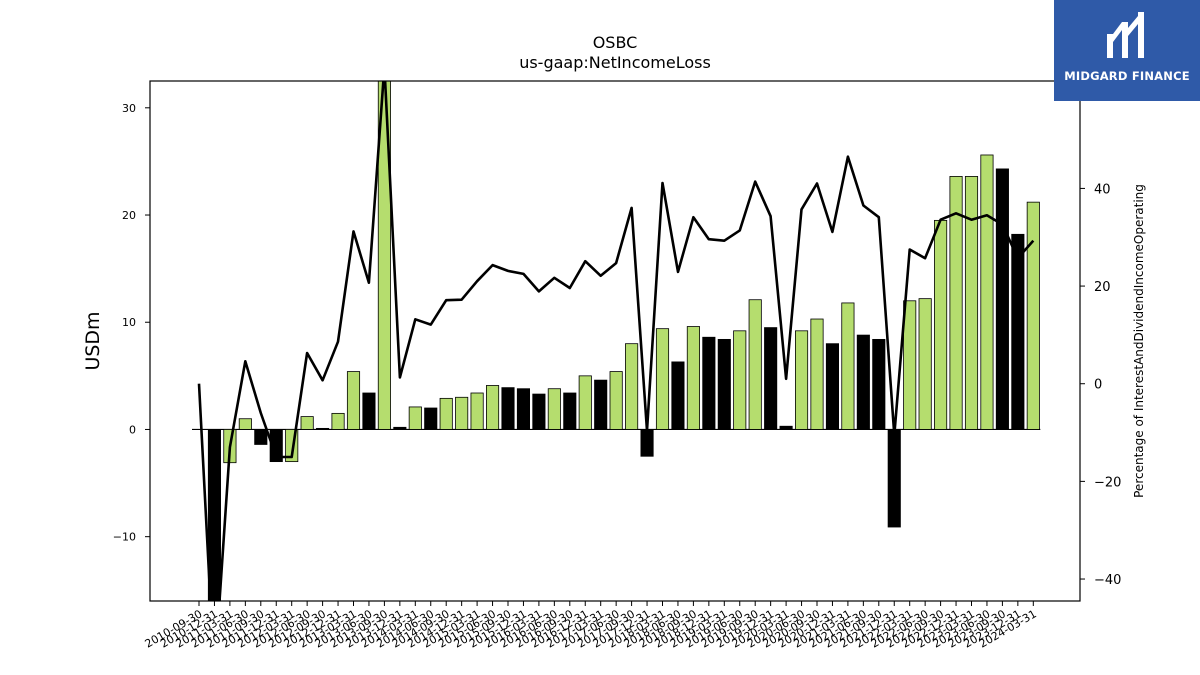 This screenshot has height=675, width=1200. I want to click on midgard-logo-mark-icon, so click(1125, 35).